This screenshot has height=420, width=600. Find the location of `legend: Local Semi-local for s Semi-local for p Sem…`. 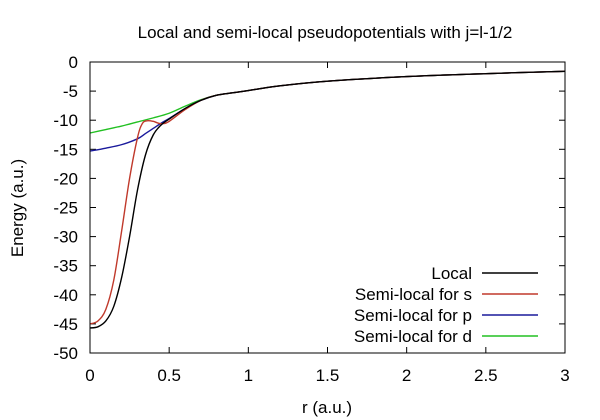

legend: Local Semi-local for s Semi-local for p Sem… is located at coordinates (446, 305).